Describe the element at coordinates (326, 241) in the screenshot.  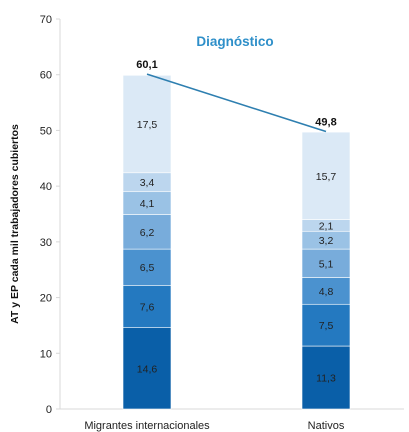
I see `segment-value-label: 3,2` at that location.